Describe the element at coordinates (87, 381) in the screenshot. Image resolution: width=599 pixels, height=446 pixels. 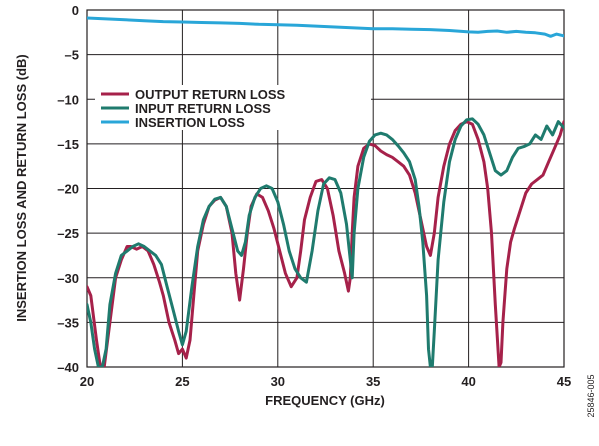
I see `x-tick-label: 20` at that location.